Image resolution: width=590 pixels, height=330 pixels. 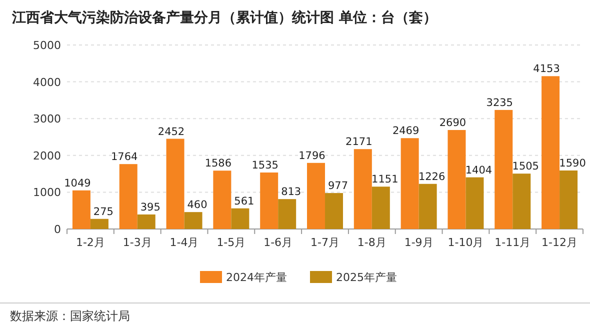 I want to click on data-label: 2469, so click(x=406, y=131).